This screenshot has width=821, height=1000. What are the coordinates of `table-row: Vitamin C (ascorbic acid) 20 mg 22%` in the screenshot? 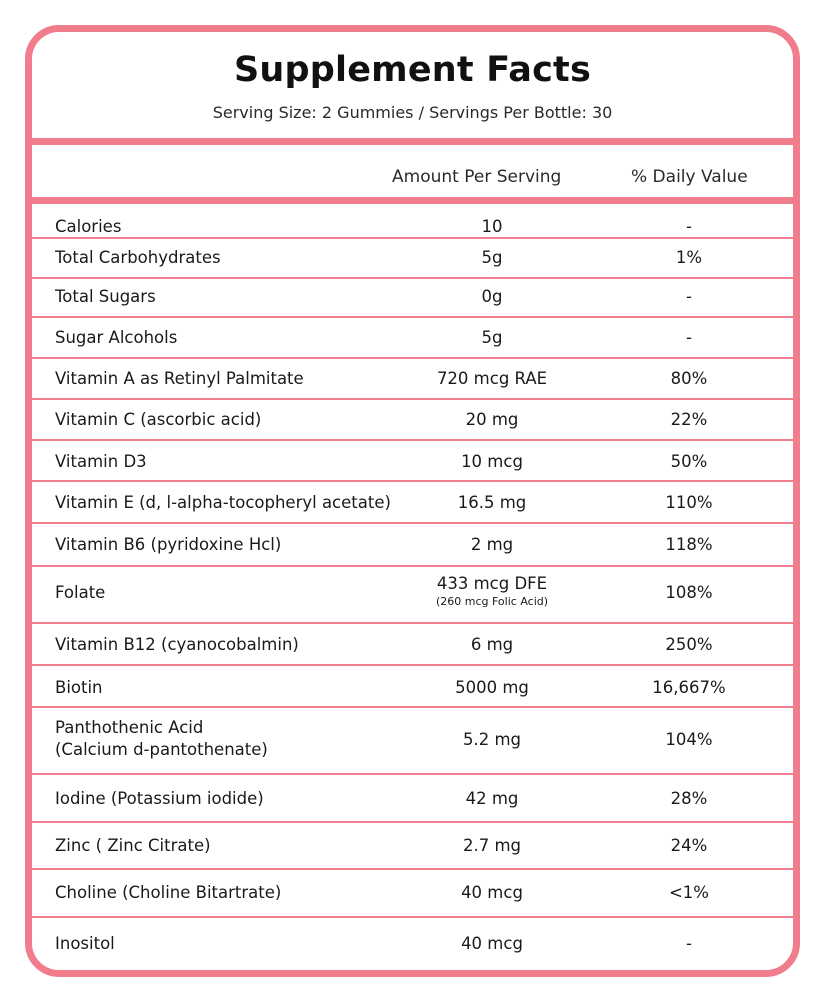 It's located at (412, 420).